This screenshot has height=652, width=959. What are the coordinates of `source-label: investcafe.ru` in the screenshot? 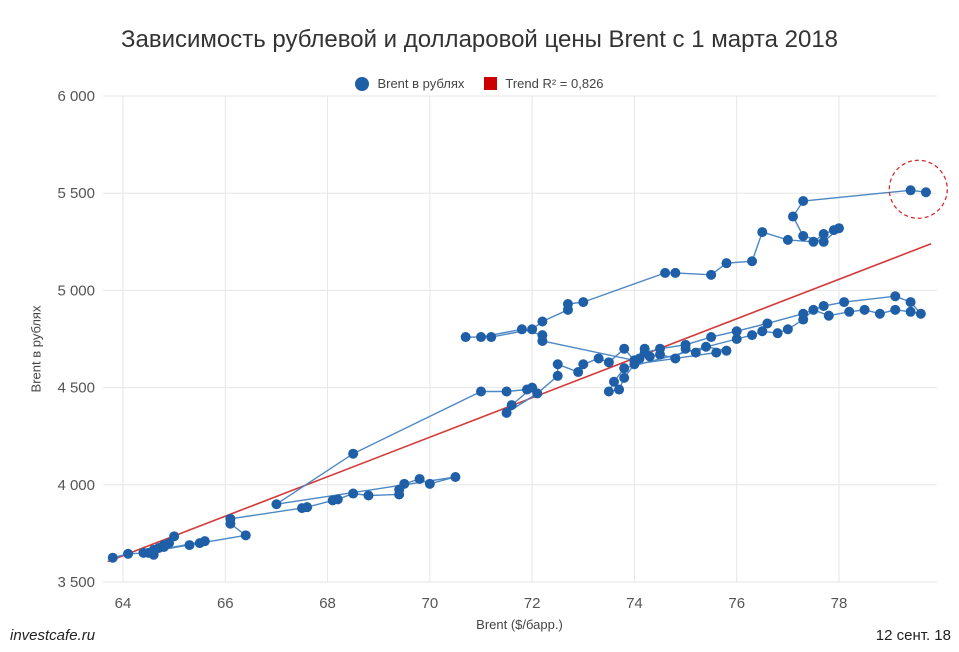 It's located at (53, 635).